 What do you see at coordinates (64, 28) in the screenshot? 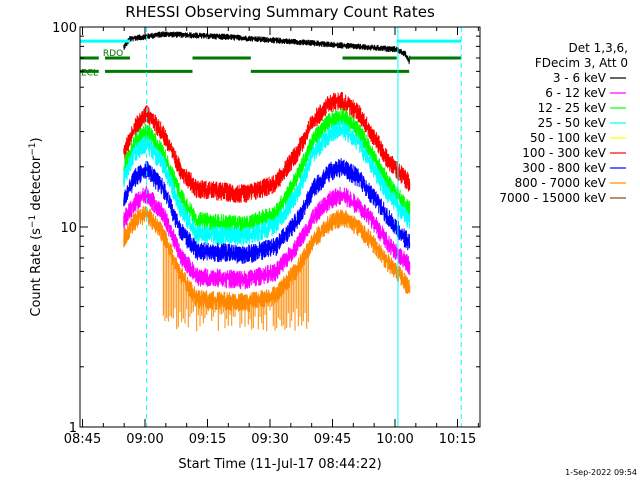
I see `y-tick-label-2: 100` at bounding box center [64, 28].